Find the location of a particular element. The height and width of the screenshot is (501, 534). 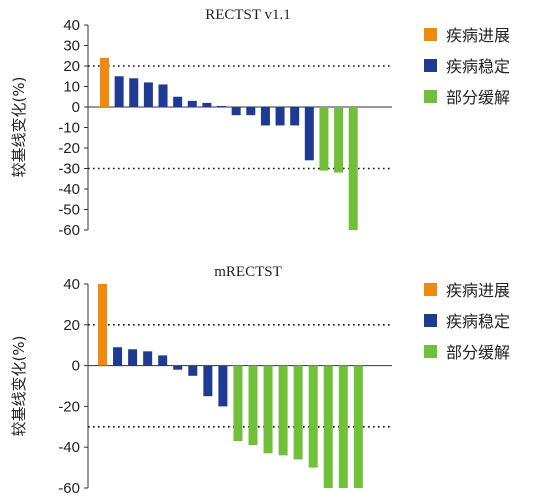

y-tick-label: -10 is located at coordinates (69, 128).